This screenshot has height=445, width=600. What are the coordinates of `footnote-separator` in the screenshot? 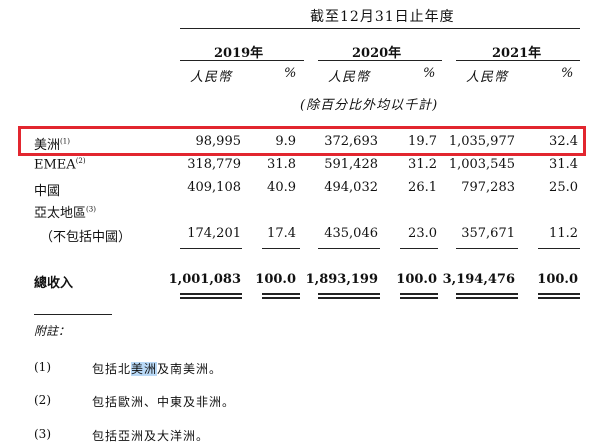 It's located at (73, 314).